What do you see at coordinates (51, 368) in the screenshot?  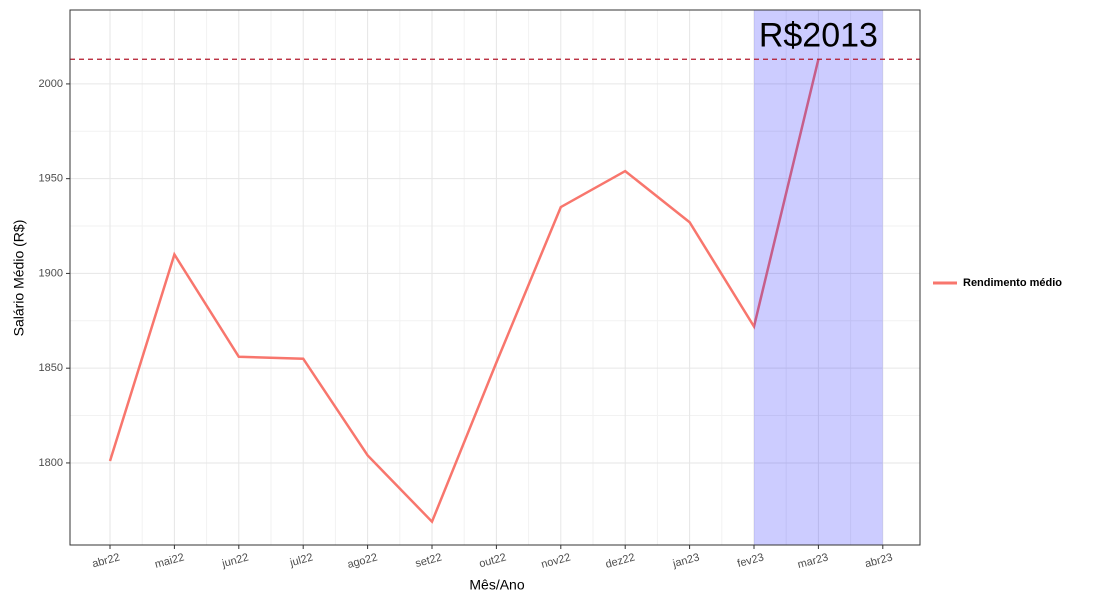 I see `y-tick-label: 1850` at bounding box center [51, 368].